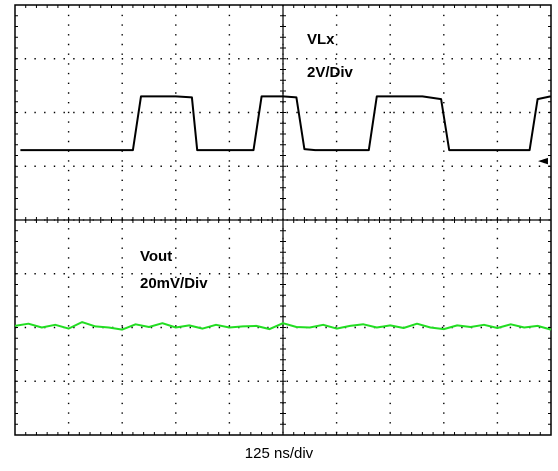  What do you see at coordinates (283, 326) in the screenshot?
I see `vout-trace` at bounding box center [283, 326].